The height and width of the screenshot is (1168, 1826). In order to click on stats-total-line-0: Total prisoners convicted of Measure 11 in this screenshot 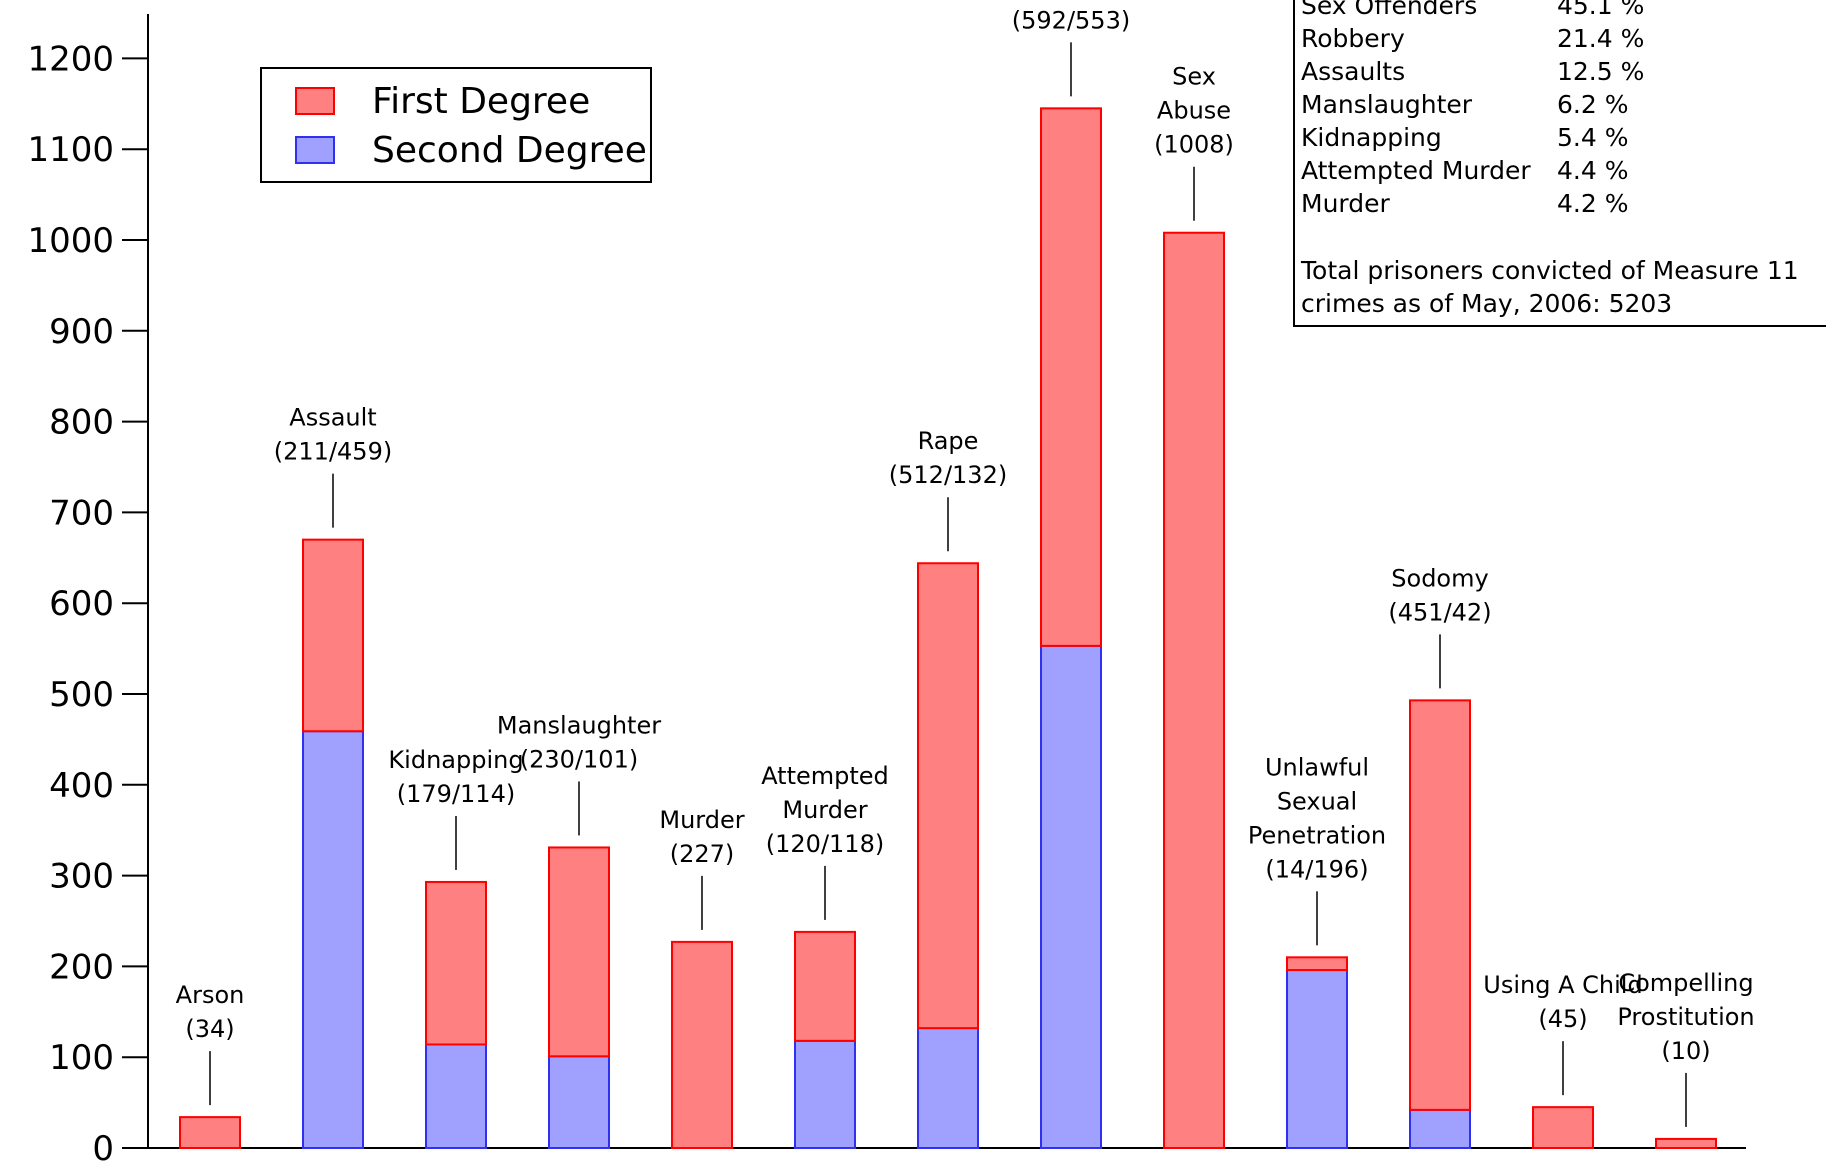, I will do `click(1549, 270)`.